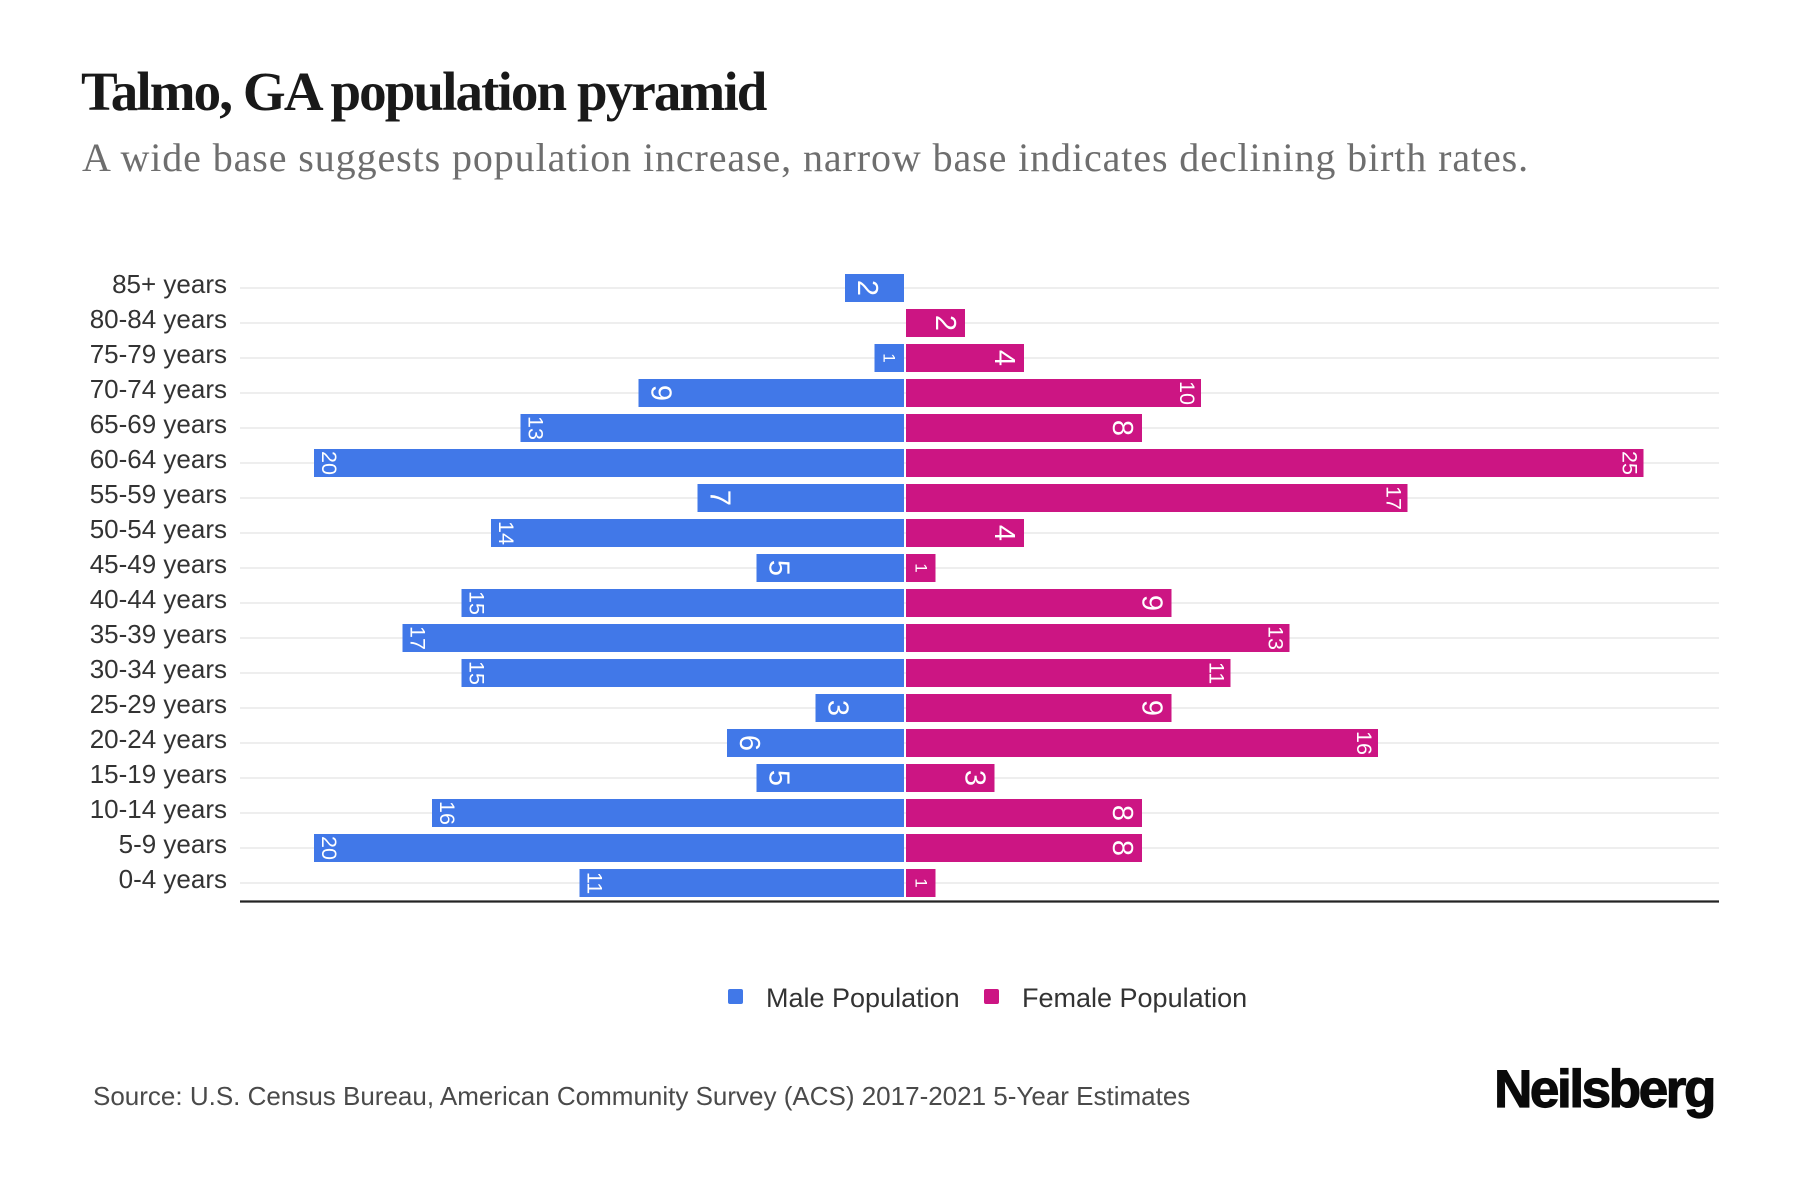 Image resolution: width=1800 pixels, height=1200 pixels. Describe the element at coordinates (749, 743) in the screenshot. I see `svg-text: 6` at that location.